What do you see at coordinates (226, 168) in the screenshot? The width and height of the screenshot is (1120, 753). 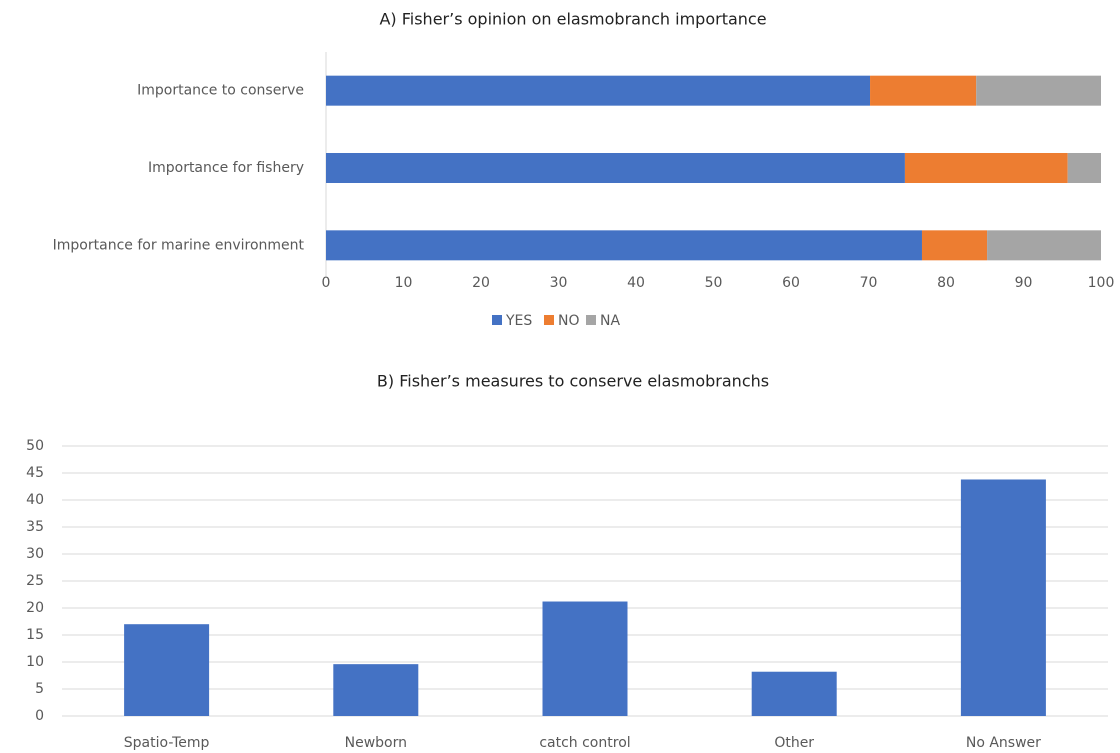 I see `y-tick-label: Importance for fishery` at bounding box center [226, 168].